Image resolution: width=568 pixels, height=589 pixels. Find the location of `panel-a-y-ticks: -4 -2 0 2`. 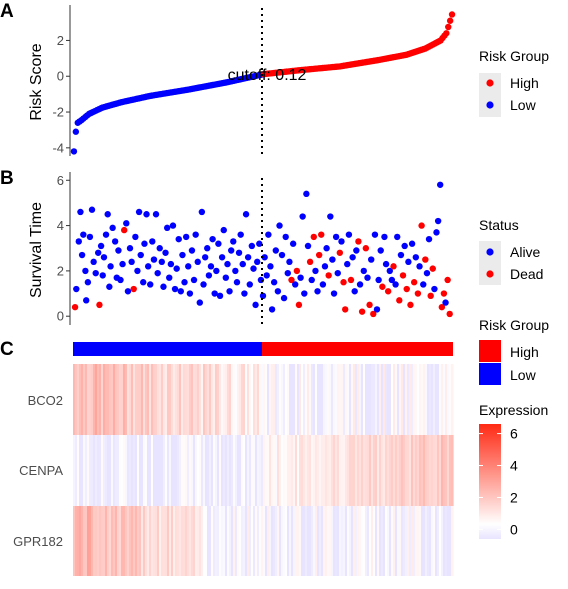

panel-a-y-ticks: -4 -2 0 2 is located at coordinates (61, 94).